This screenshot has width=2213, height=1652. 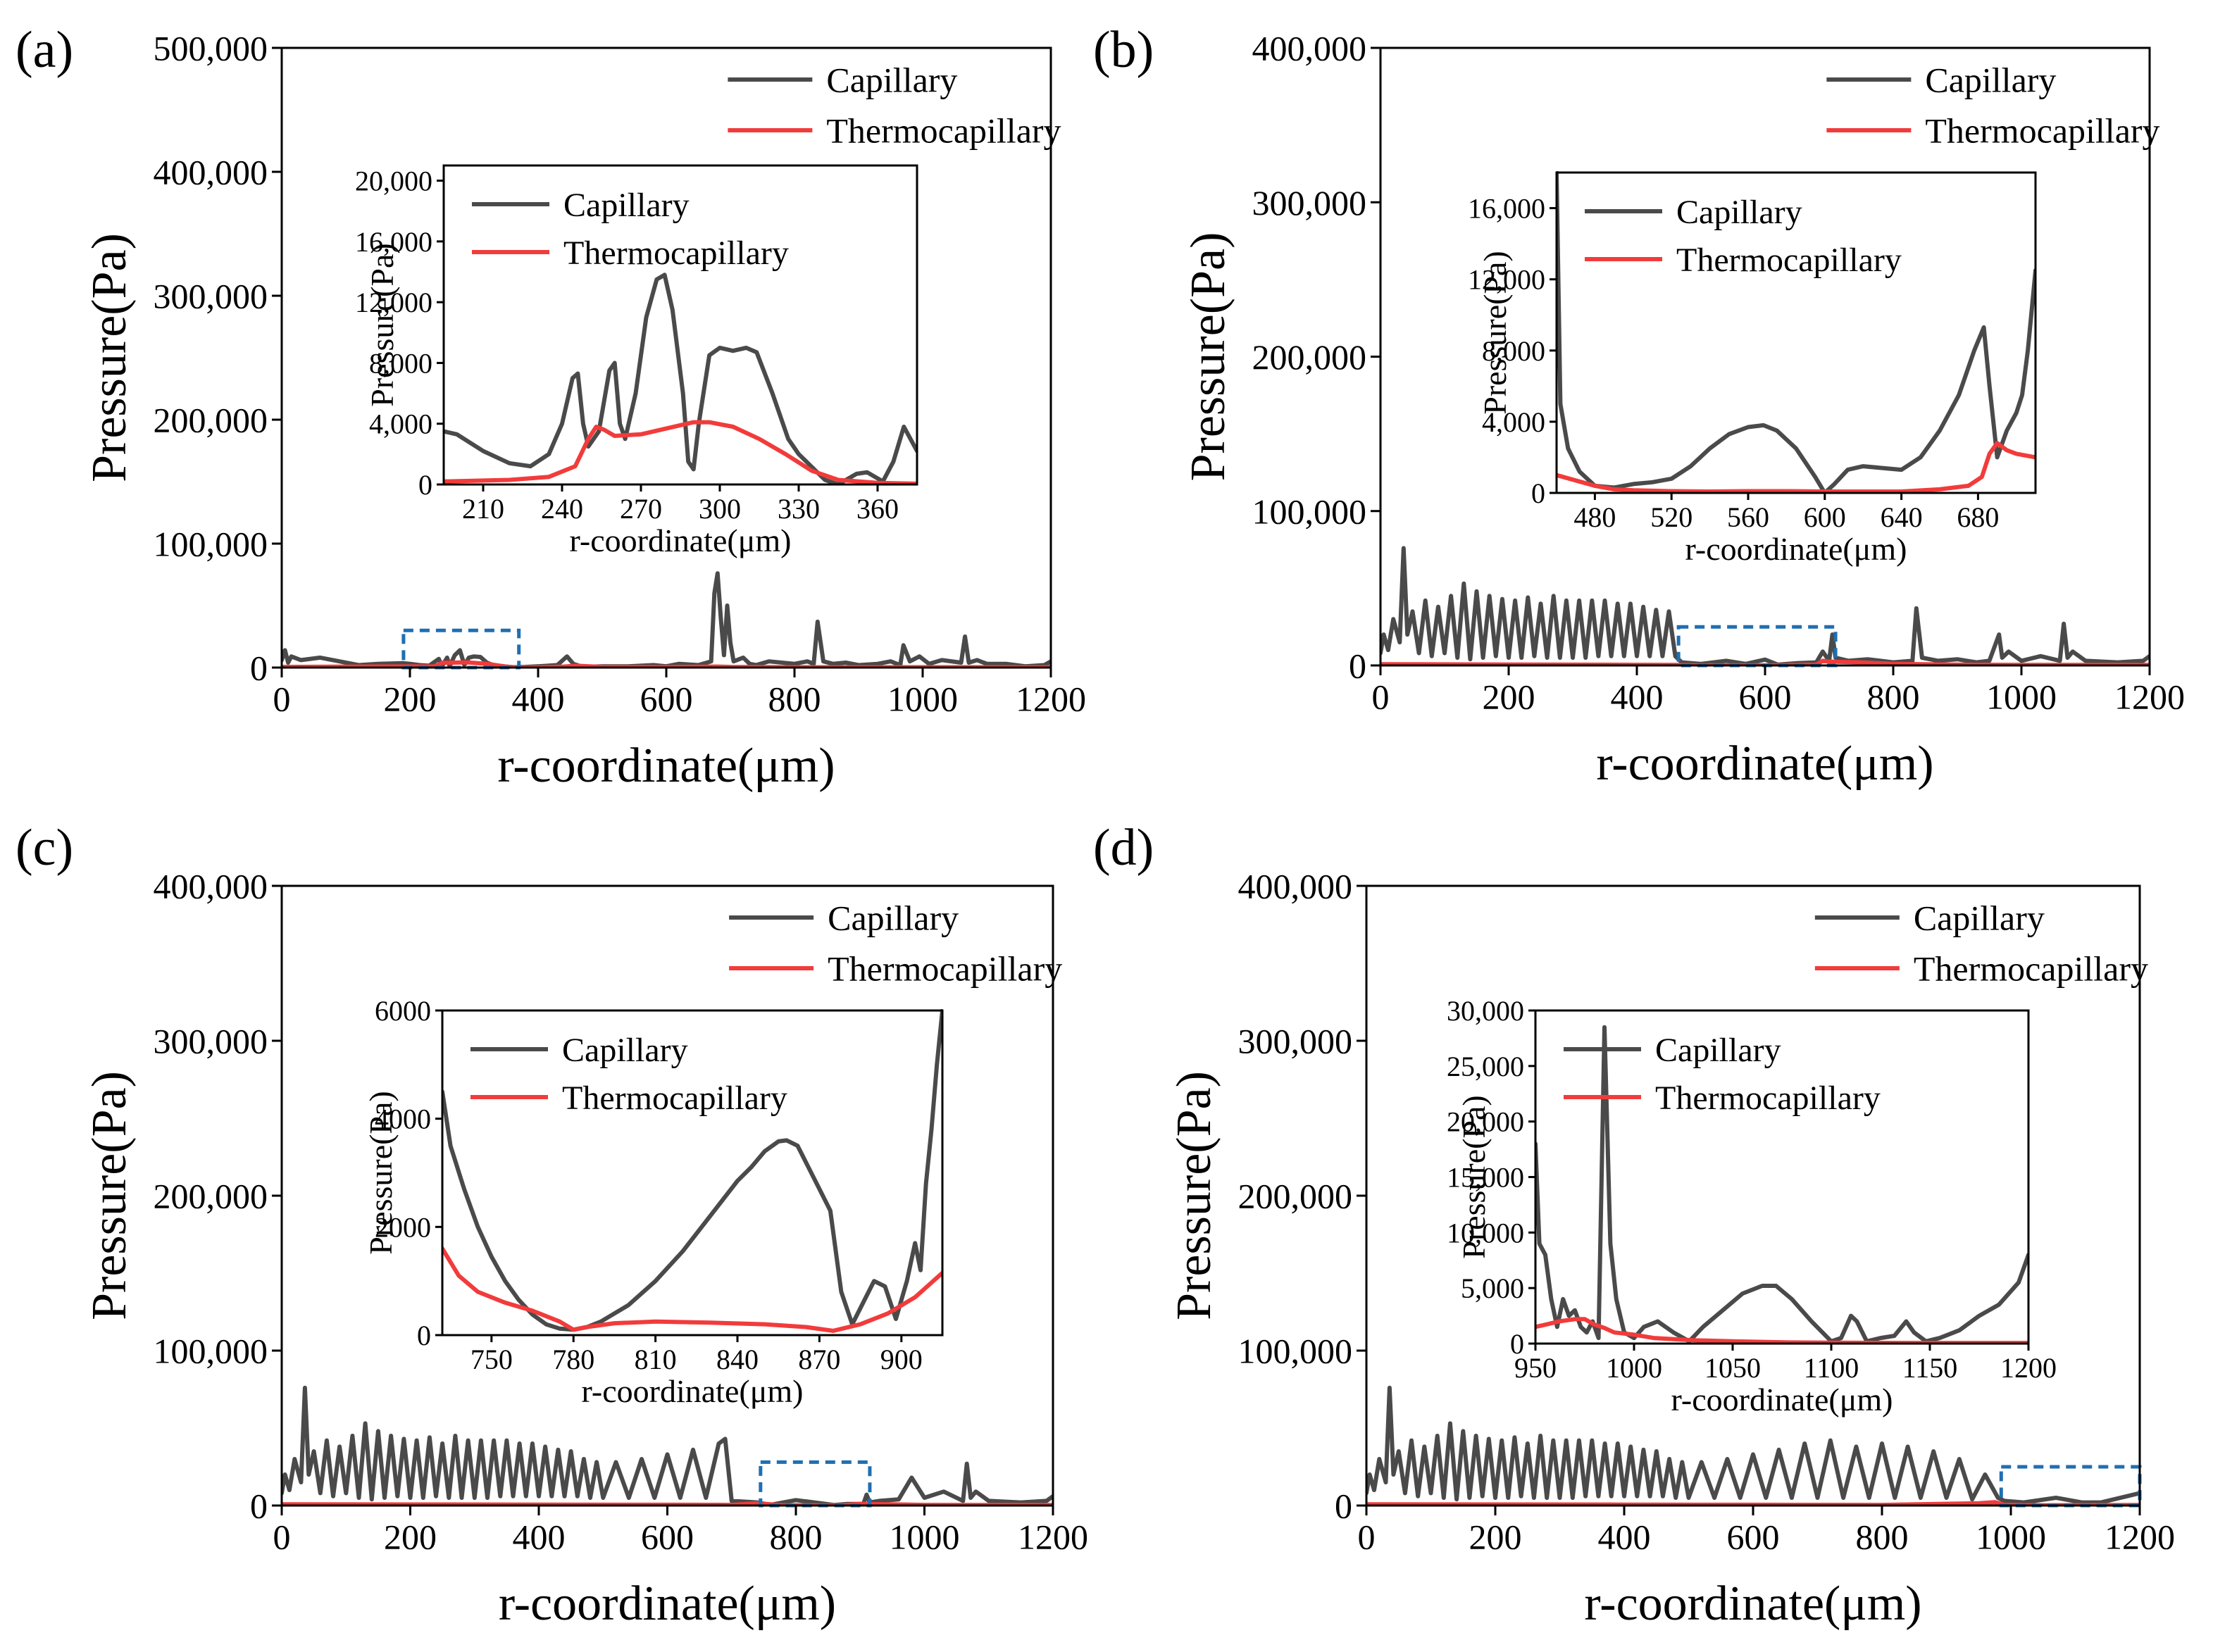 I want to click on x-tick-label: 600, so click(x=668, y=1537).